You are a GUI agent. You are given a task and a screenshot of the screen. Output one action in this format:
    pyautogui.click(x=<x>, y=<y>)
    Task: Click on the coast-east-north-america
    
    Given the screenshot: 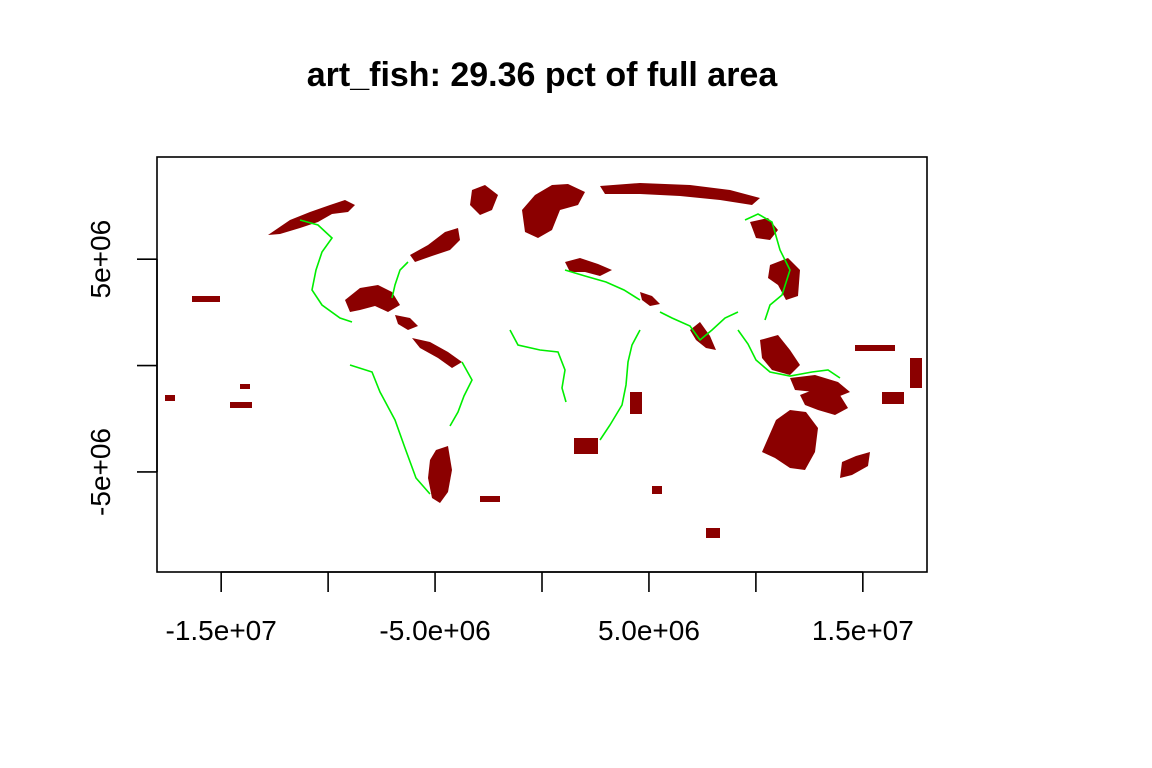 What is the action you would take?
    pyautogui.click(x=400, y=280)
    